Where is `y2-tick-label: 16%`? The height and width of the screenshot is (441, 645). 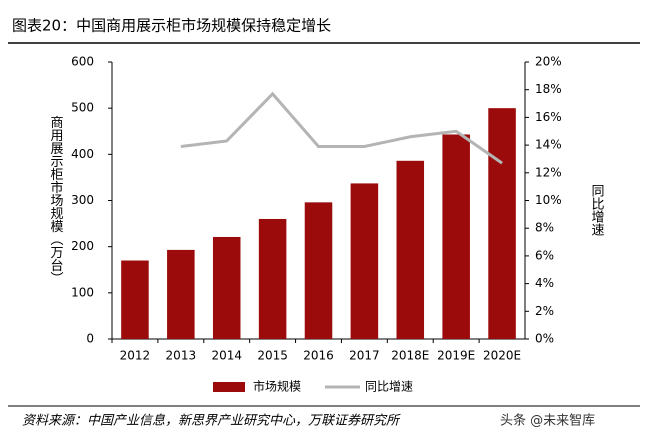
y2-tick-label: 16% is located at coordinates (548, 117).